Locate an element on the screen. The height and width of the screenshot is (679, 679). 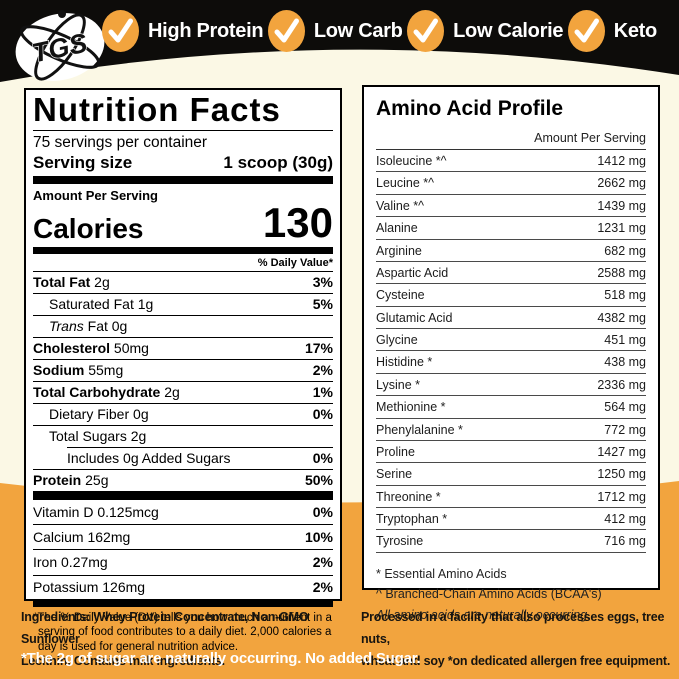
naturally-occurring-note: All amino acids are naturally occurring. is located at coordinates (483, 615).